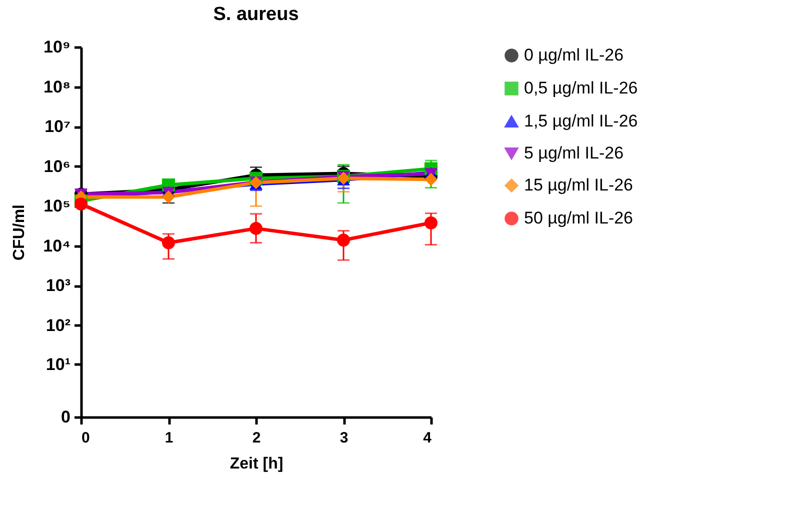 The width and height of the screenshot is (791, 508). I want to click on y-axis-title: CFU/ml, so click(19, 232).